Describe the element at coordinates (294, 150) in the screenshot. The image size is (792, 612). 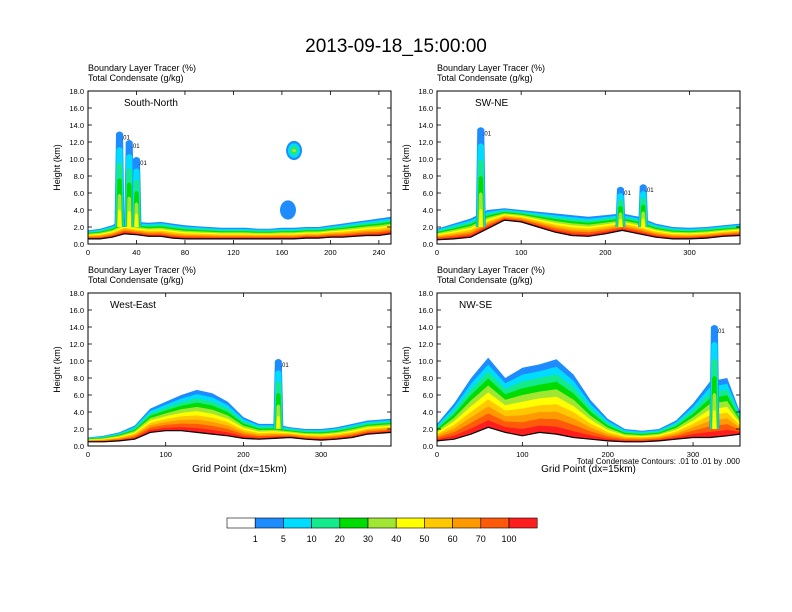
I see `cloud-patch` at that location.